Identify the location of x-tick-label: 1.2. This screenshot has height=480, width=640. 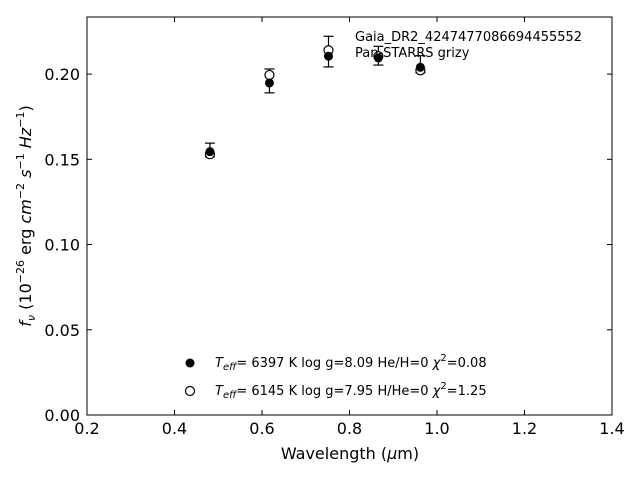
(524, 428).